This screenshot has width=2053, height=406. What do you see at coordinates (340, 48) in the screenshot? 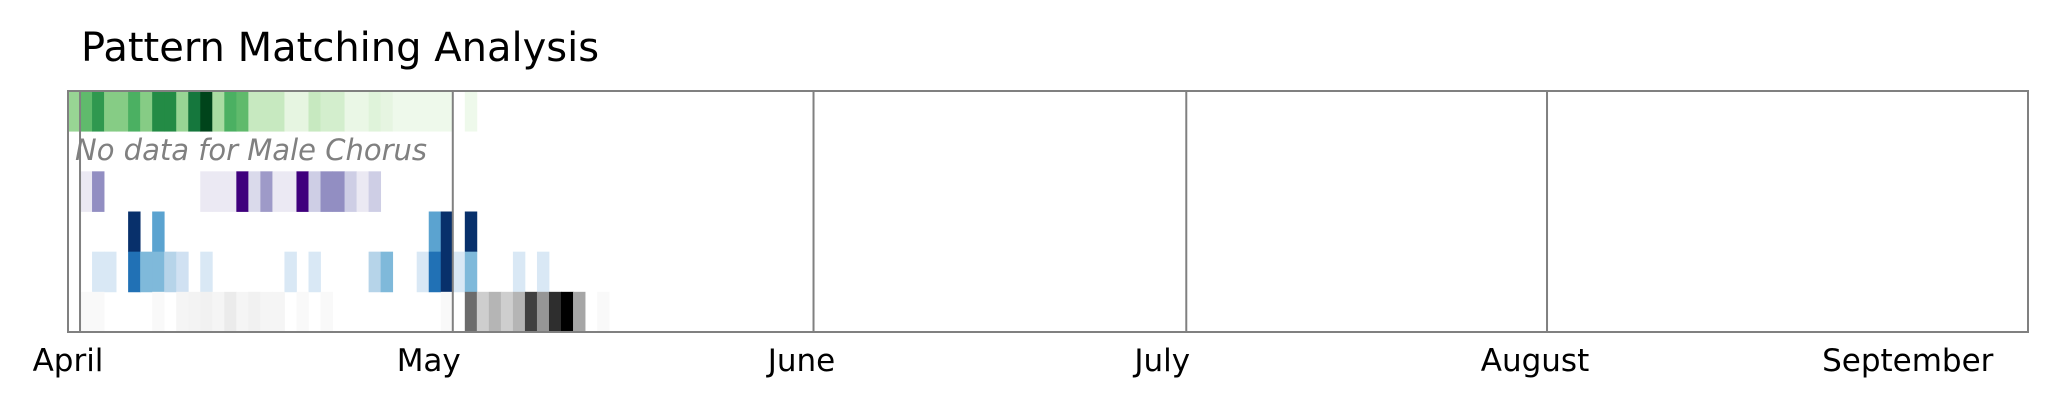
I see `chart-title: Pattern Matching Analysis` at bounding box center [340, 48].